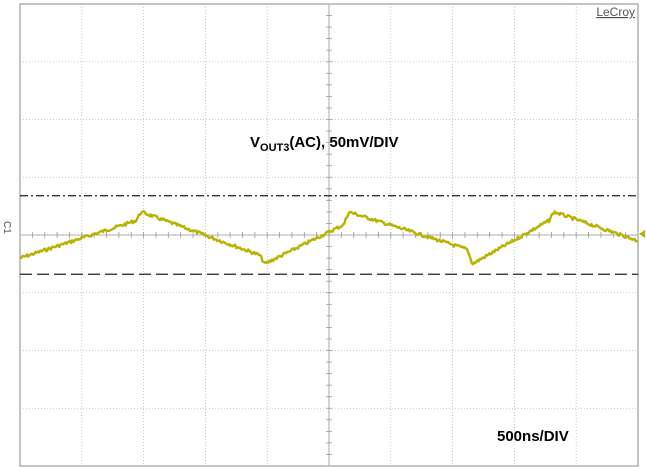 This screenshot has width=646, height=467. I want to click on timebase-label: 500ns/DIV, so click(533, 436).